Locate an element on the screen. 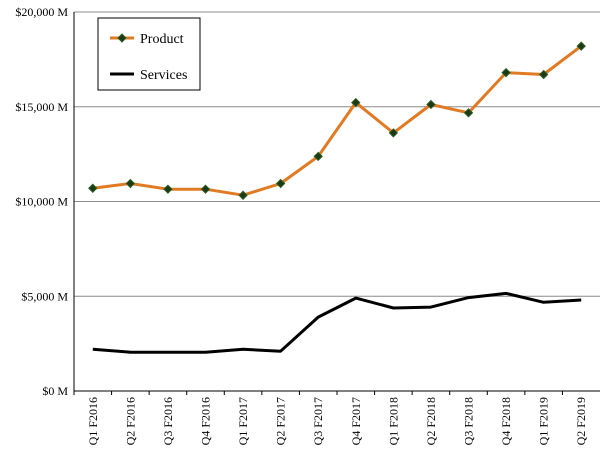 This screenshot has height=461, width=605. x-tick-label: Q2 F2019 is located at coordinates (581, 421).